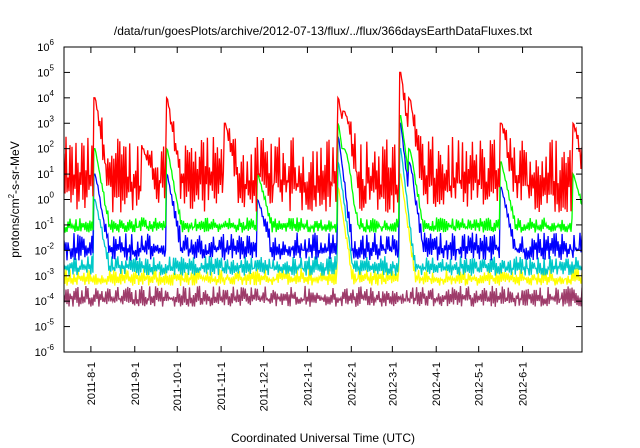  I want to click on y-tick-label: 10³, so click(45, 122).